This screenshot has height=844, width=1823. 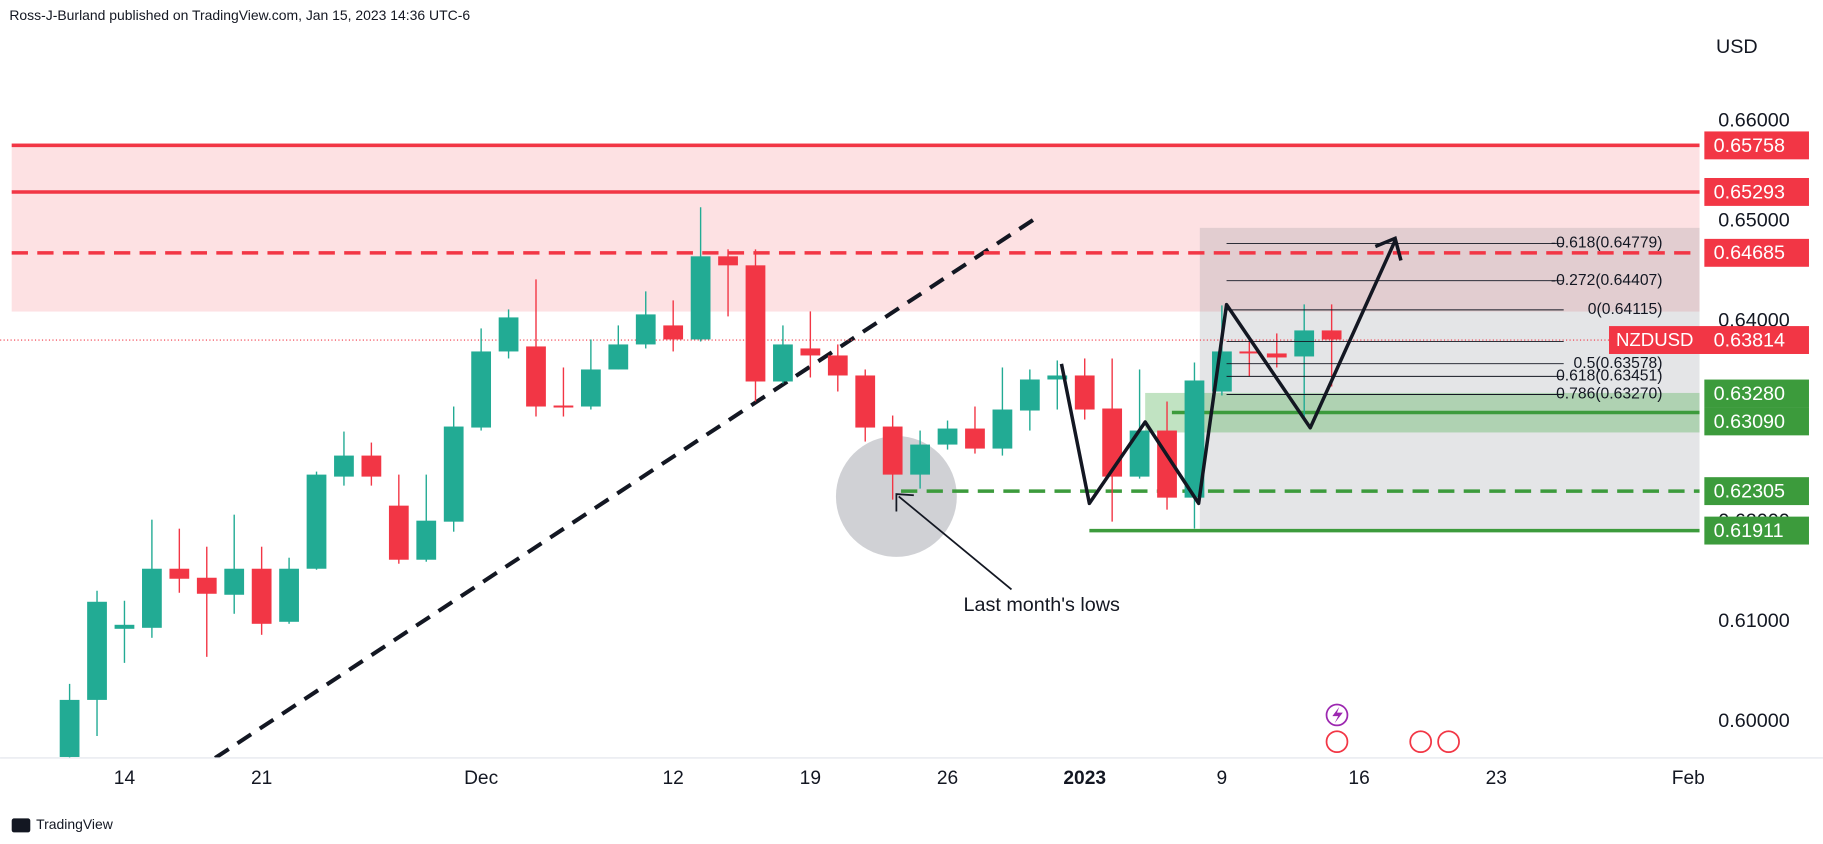 What do you see at coordinates (1749, 394) in the screenshot?
I see `level-price-label: 0.63280` at bounding box center [1749, 394].